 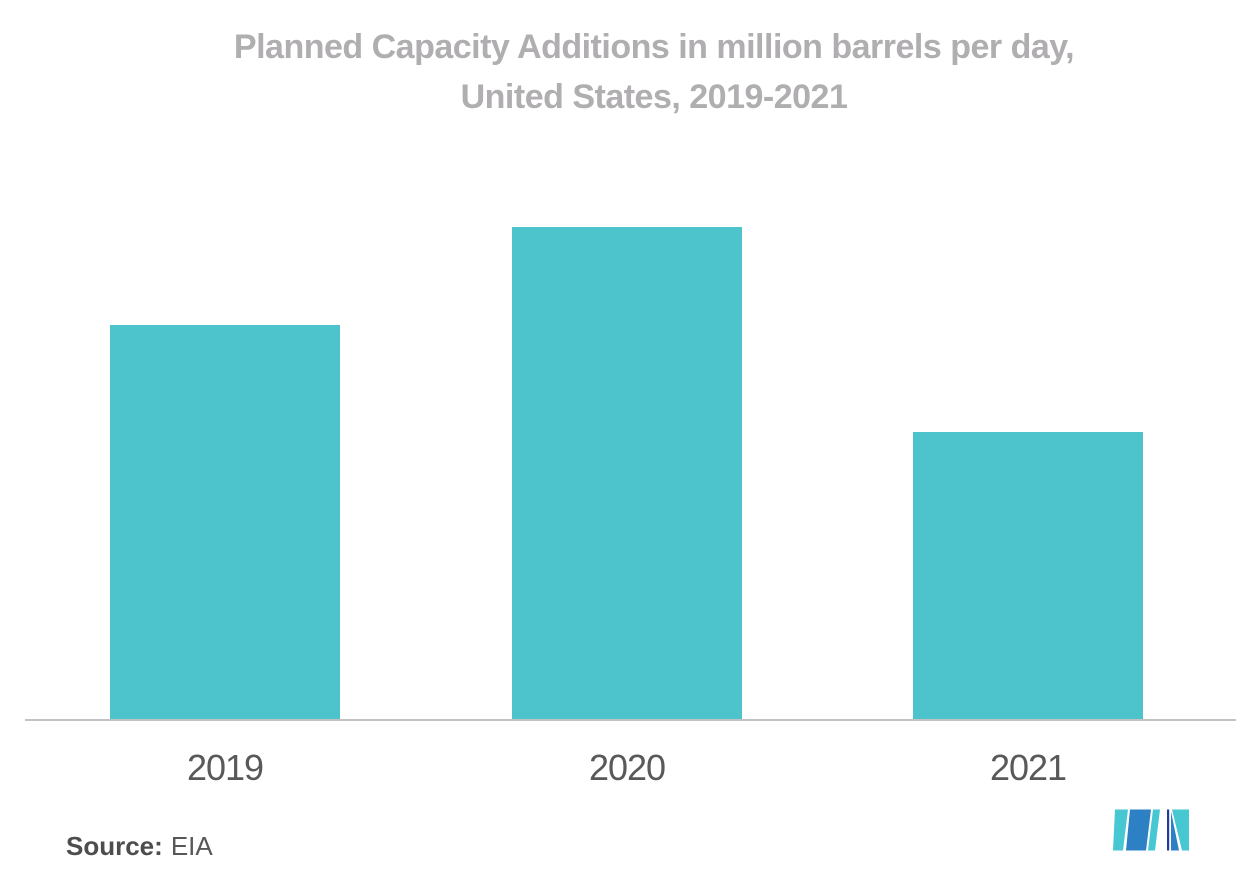 What do you see at coordinates (627, 473) in the screenshot?
I see `bar-2020` at bounding box center [627, 473].